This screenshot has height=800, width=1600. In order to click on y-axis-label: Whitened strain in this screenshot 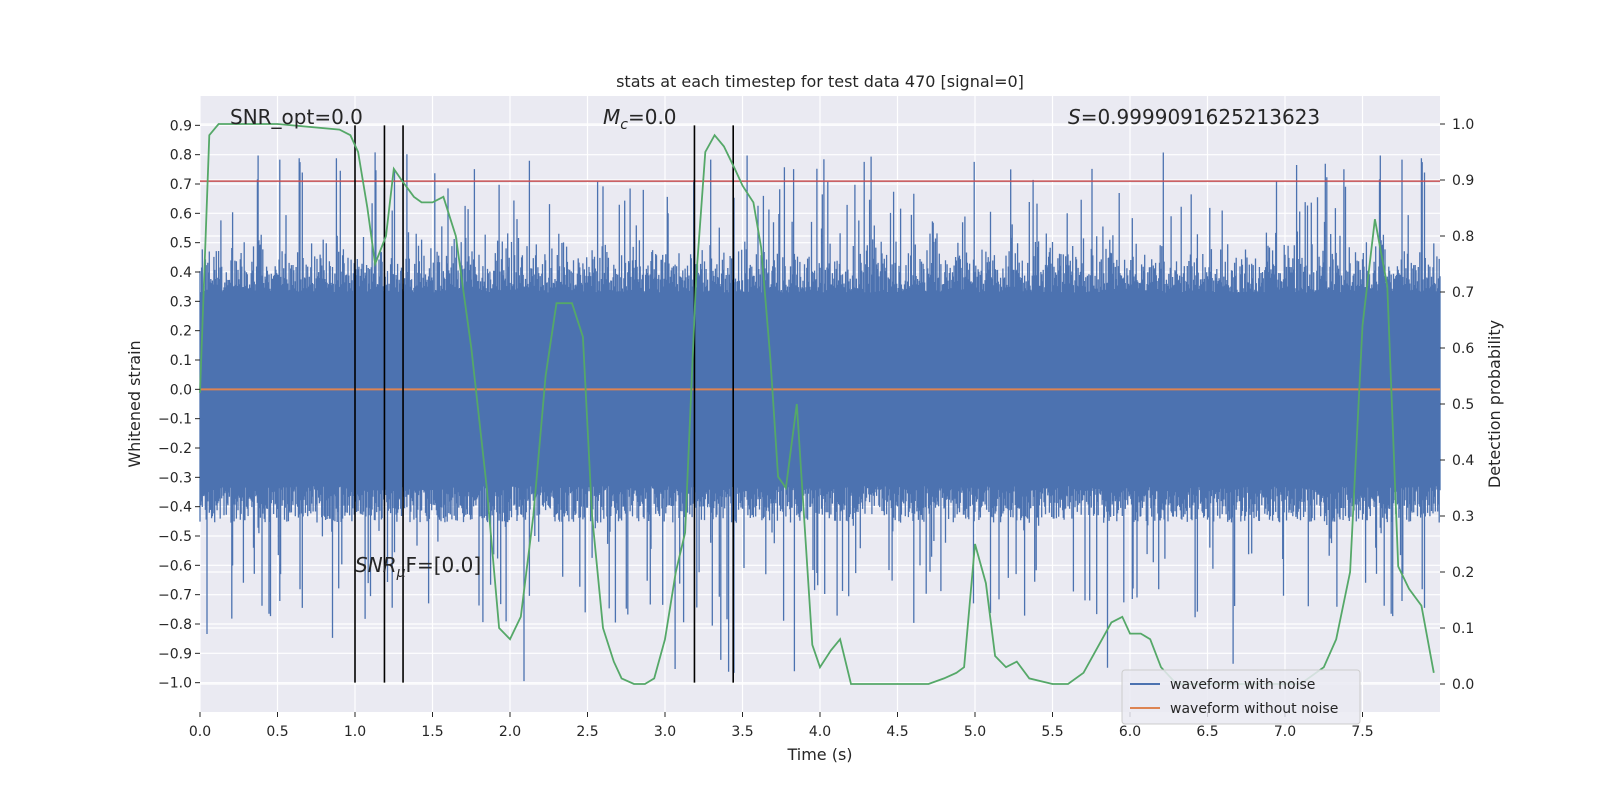, I will do `click(134, 403)`.